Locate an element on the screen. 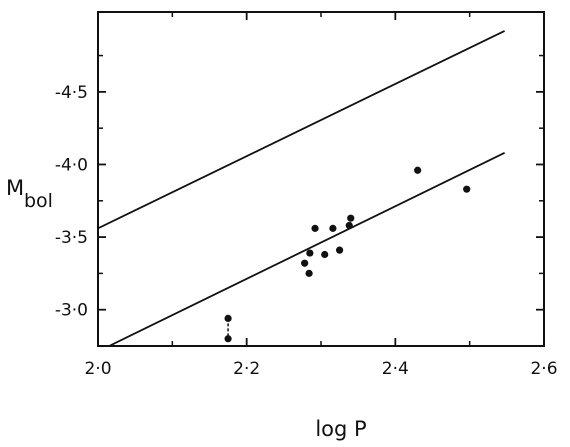 The image size is (570, 447). x-tick-label-2: 2·2 is located at coordinates (246, 369).